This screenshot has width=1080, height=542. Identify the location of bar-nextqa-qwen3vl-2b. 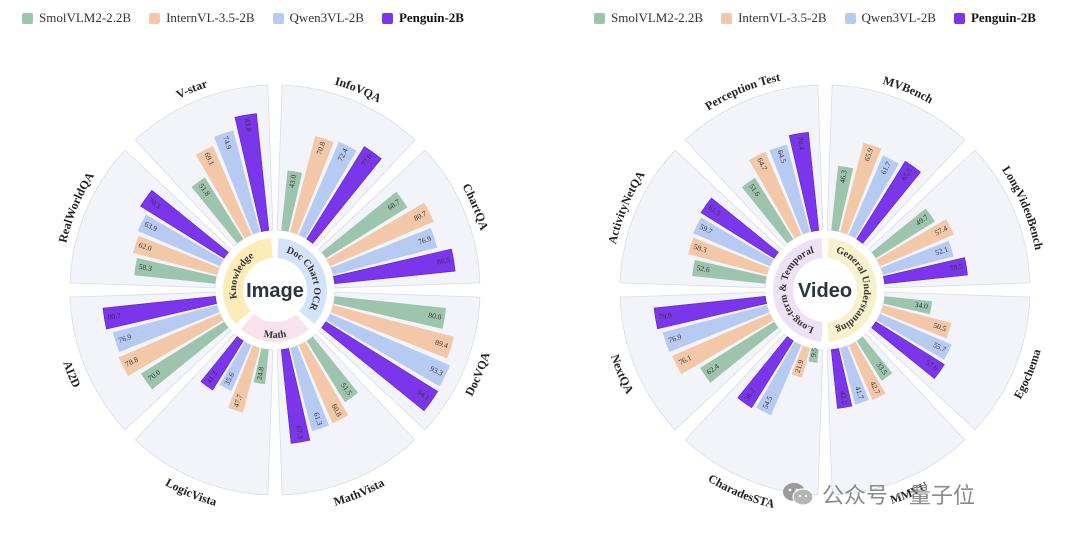
(716, 328).